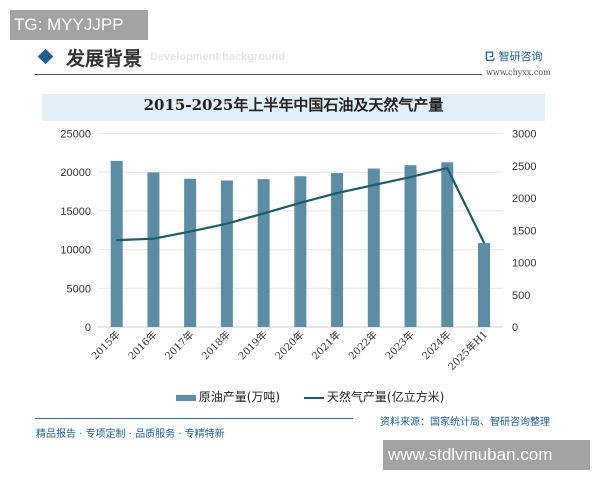 The height and width of the screenshot is (480, 600). I want to click on x-tick-label: 2017年, so click(179, 345).